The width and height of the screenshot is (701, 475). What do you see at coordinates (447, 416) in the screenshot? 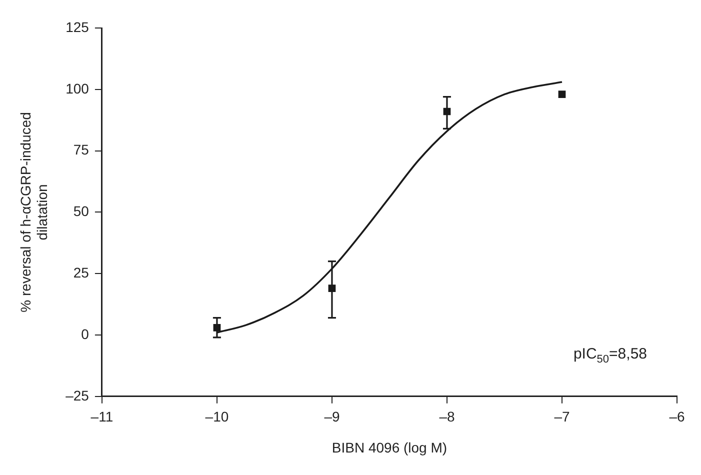
I see `x-tick-label: –8` at bounding box center [447, 416].